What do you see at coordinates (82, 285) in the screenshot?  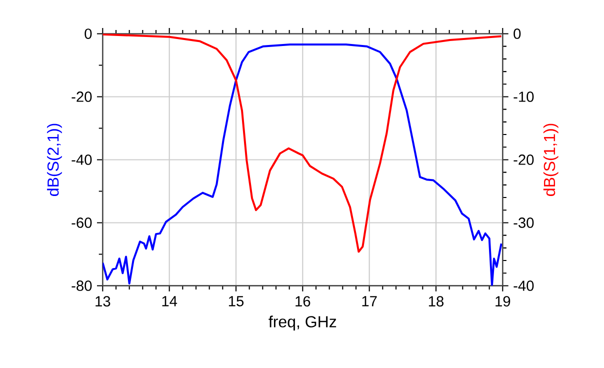 I see `y-tick-label: -80` at bounding box center [82, 285].